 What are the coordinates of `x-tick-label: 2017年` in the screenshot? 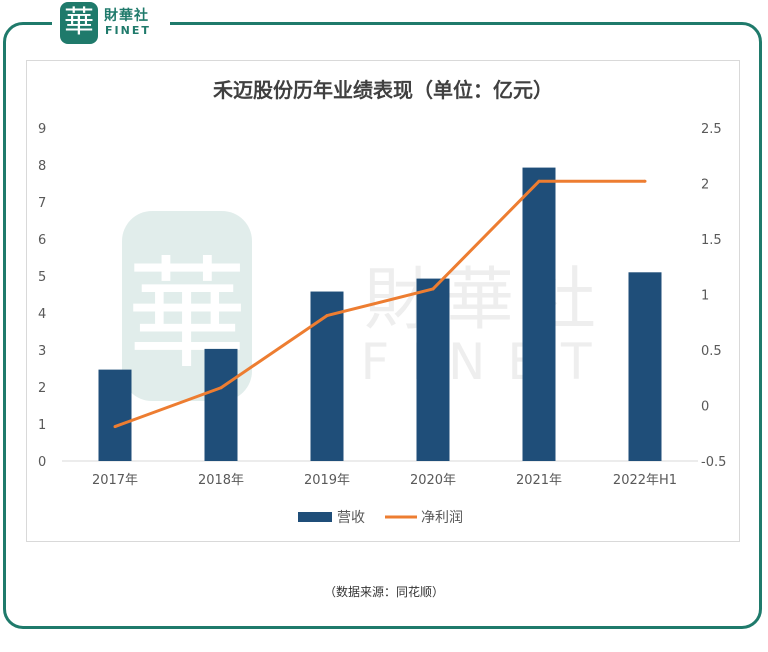 It's located at (115, 480).